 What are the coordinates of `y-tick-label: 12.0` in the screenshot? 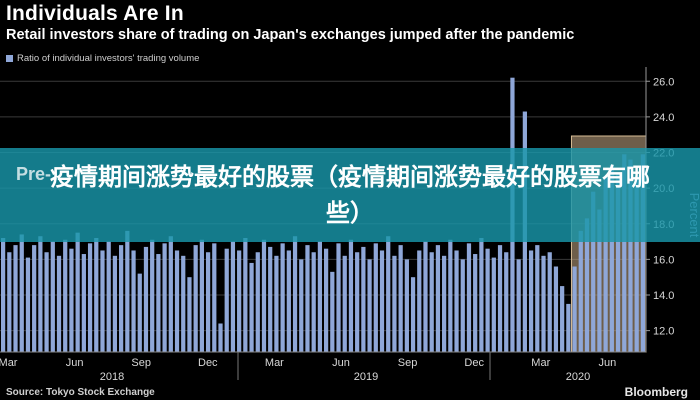 It's located at (663, 332).